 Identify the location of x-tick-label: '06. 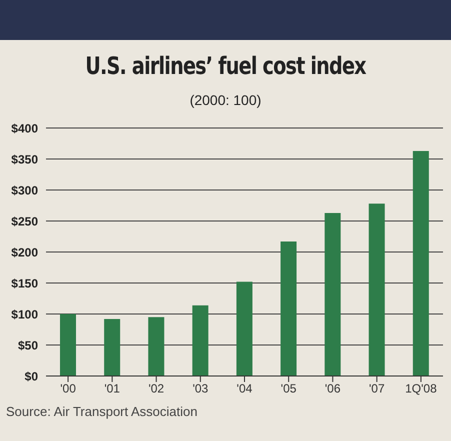
(332, 389).